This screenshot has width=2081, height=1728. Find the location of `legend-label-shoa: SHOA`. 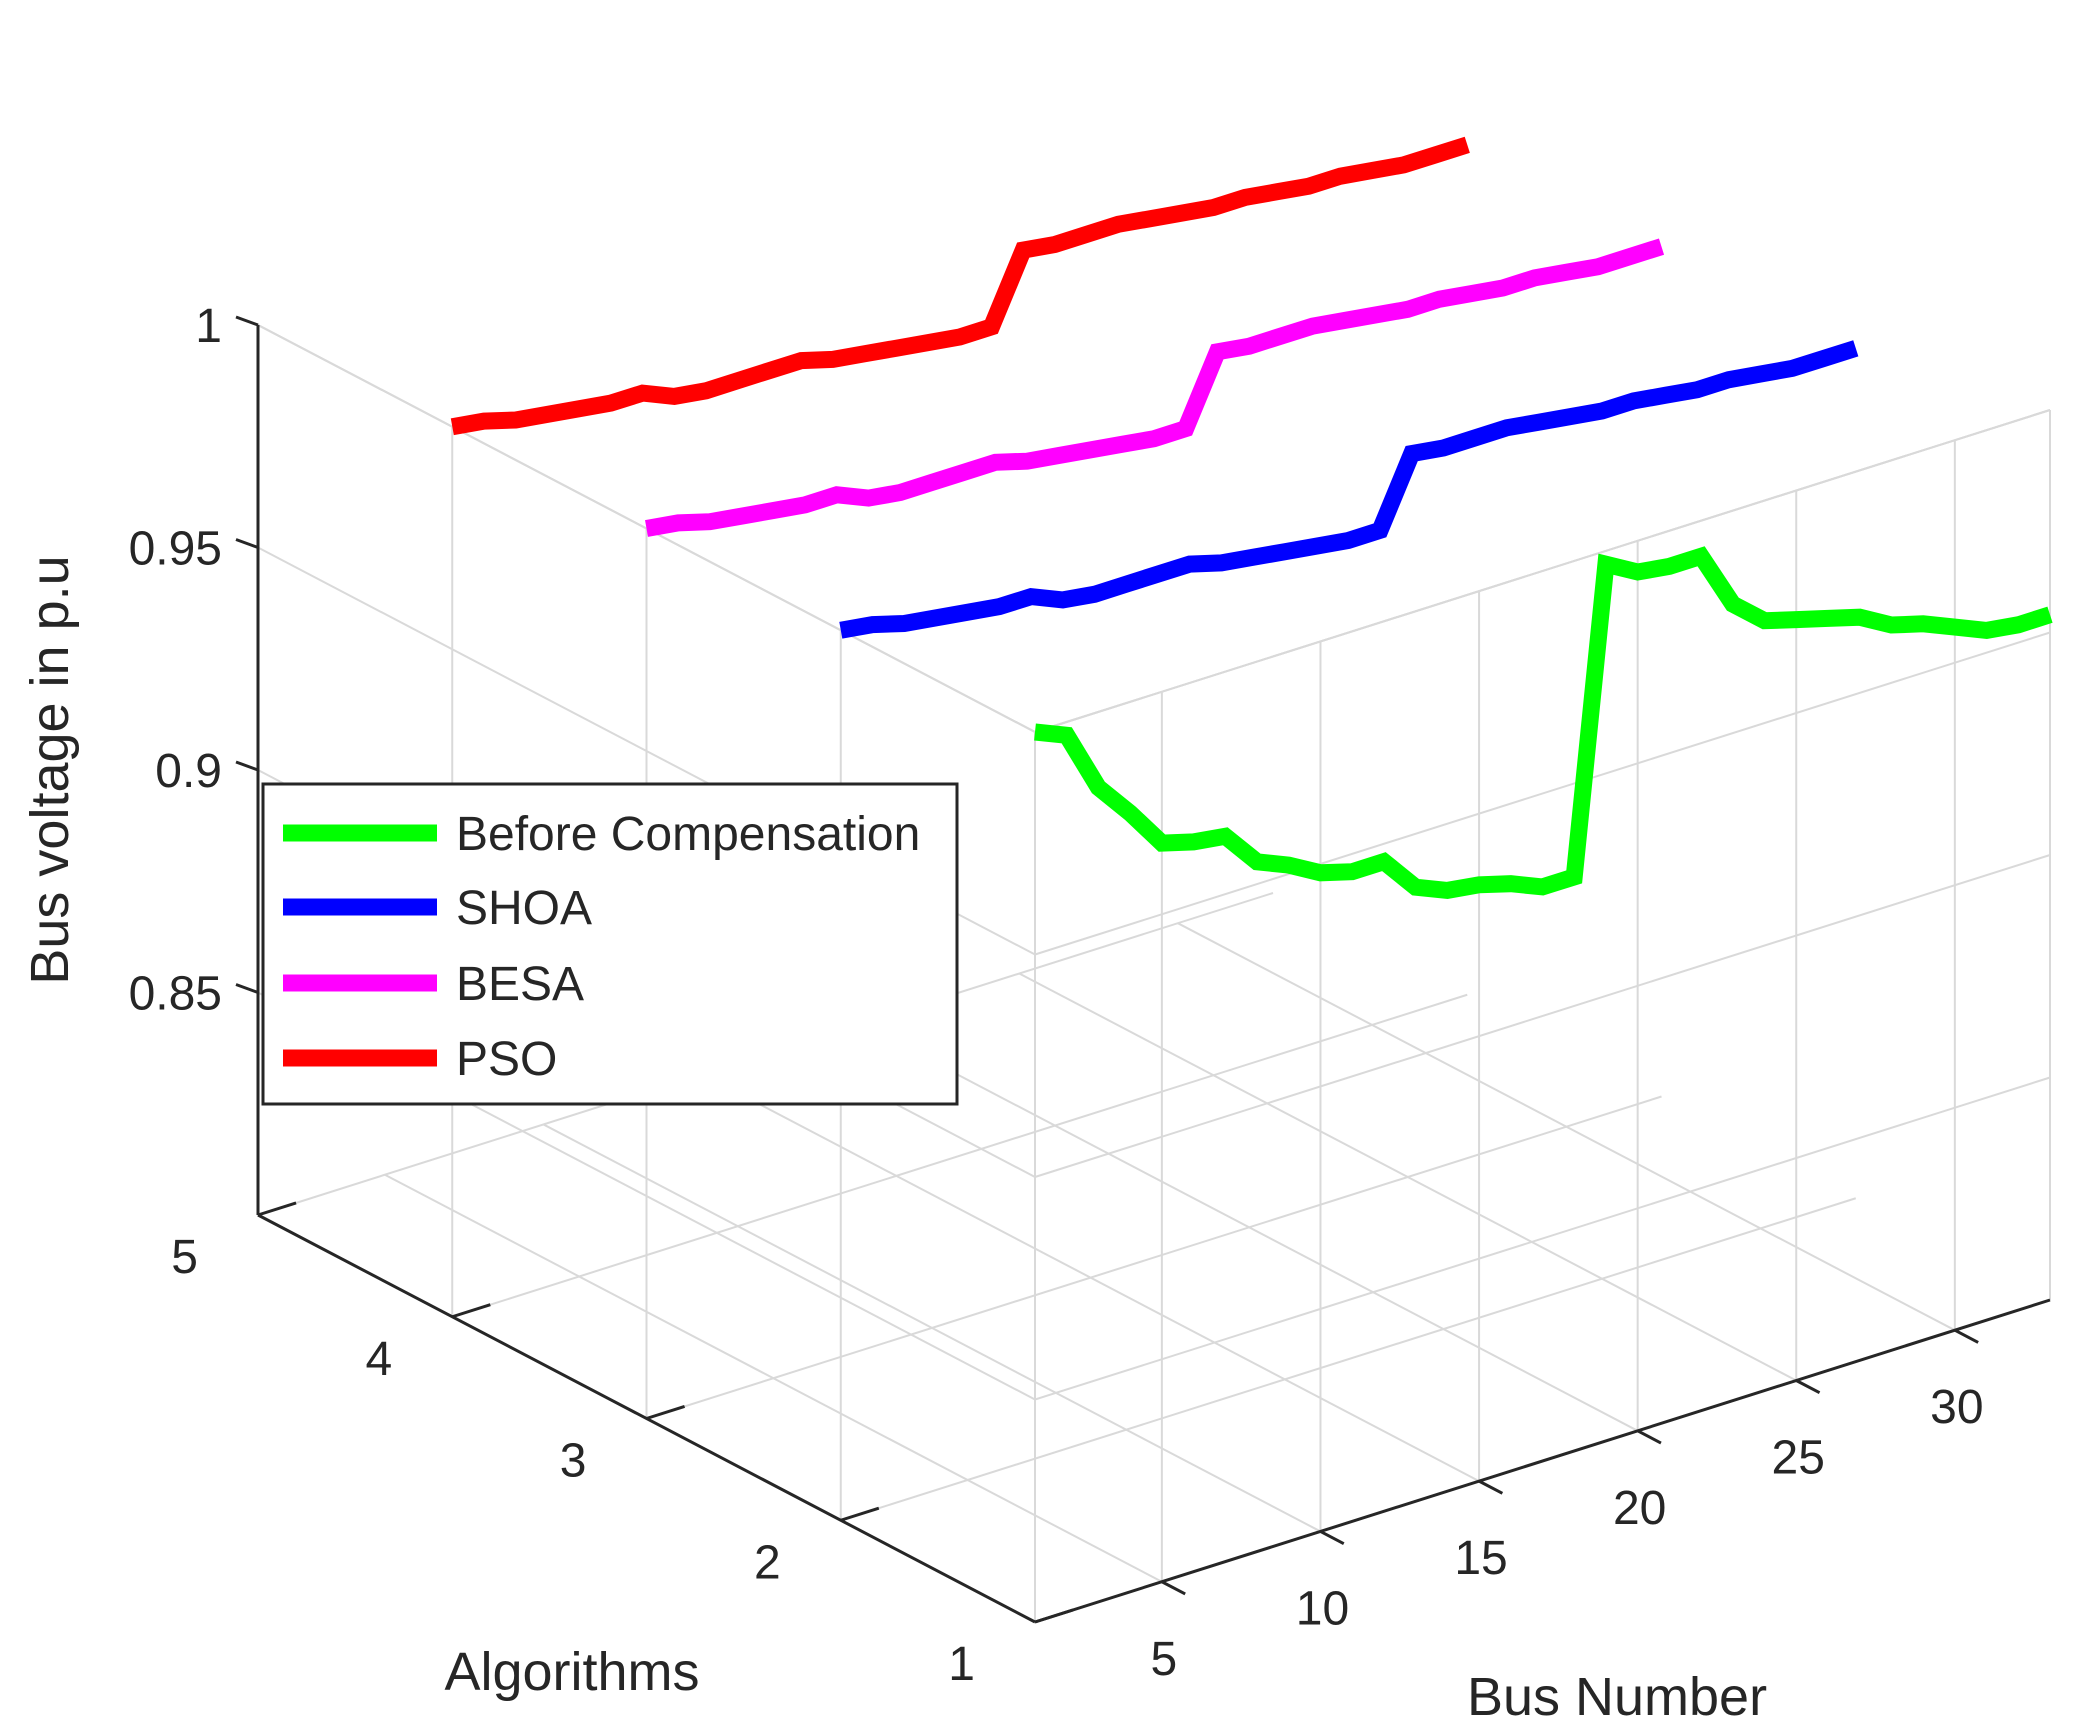

legend-label-shoa: SHOA is located at coordinates (524, 908).